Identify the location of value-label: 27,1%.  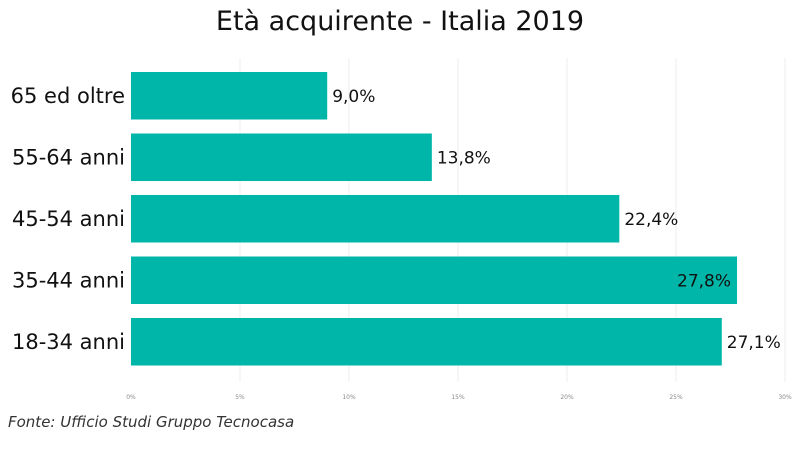
(754, 343).